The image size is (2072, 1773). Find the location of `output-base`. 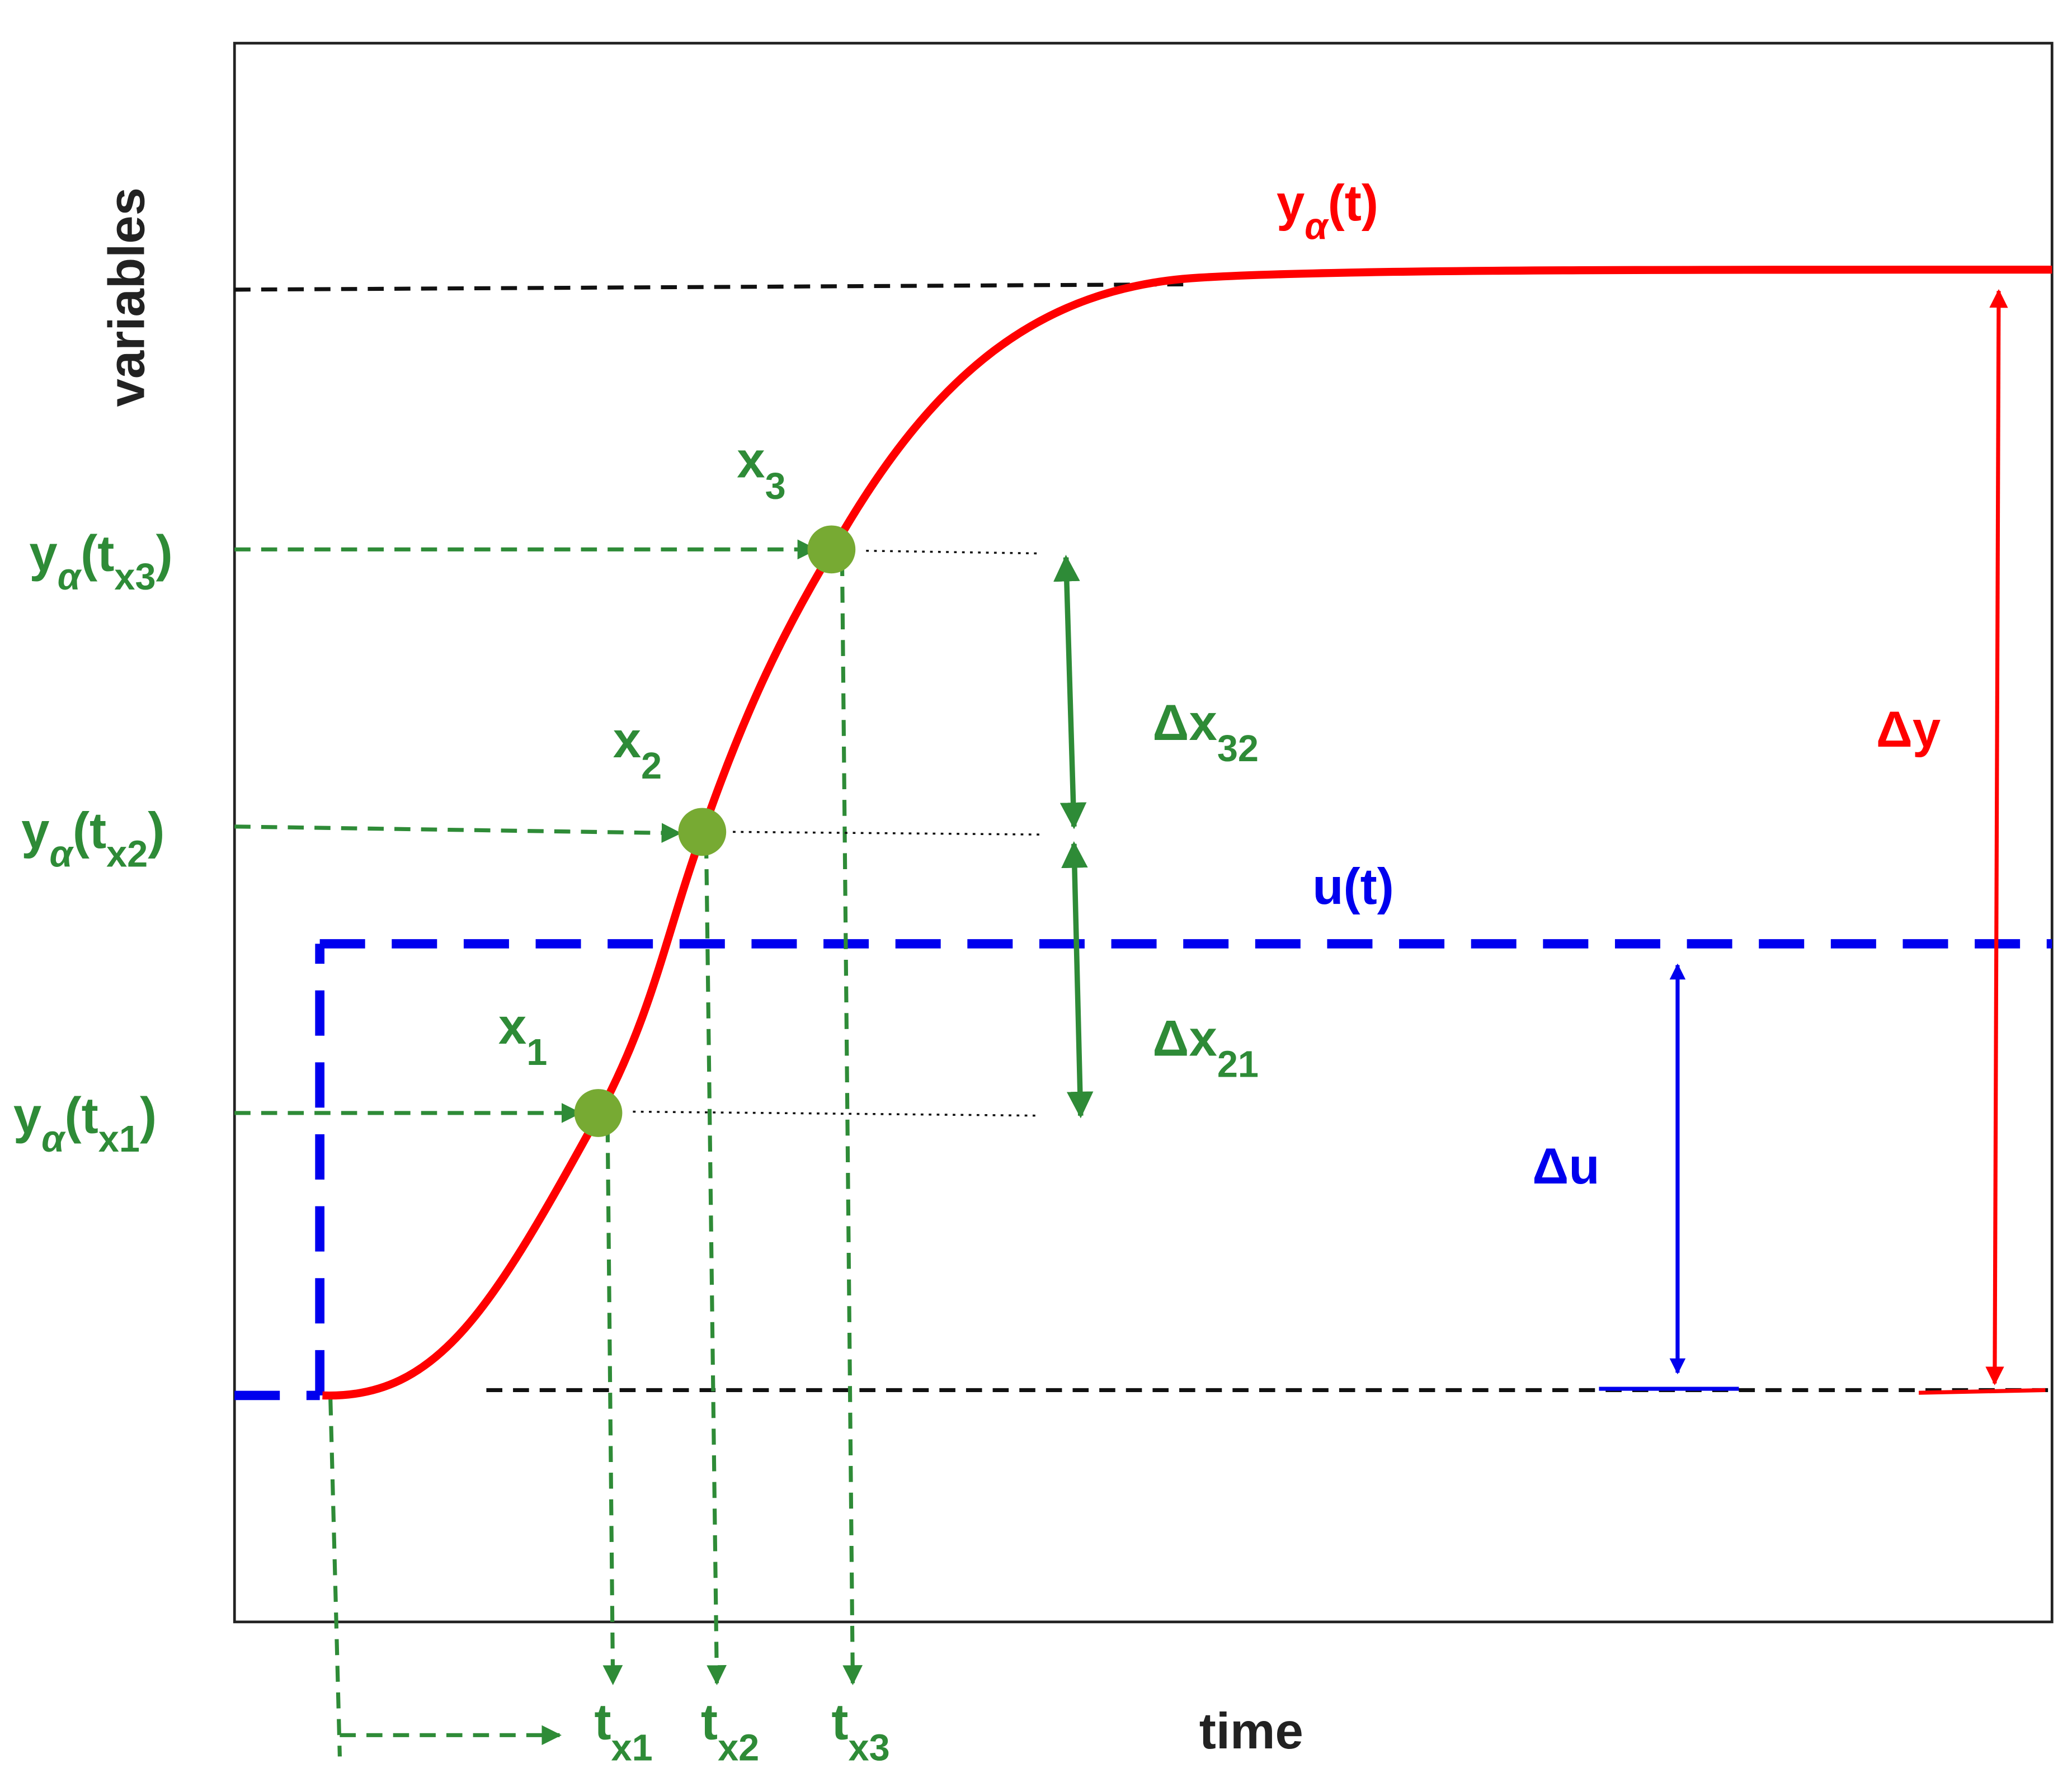

output-base is located at coordinates (1982, 1391).